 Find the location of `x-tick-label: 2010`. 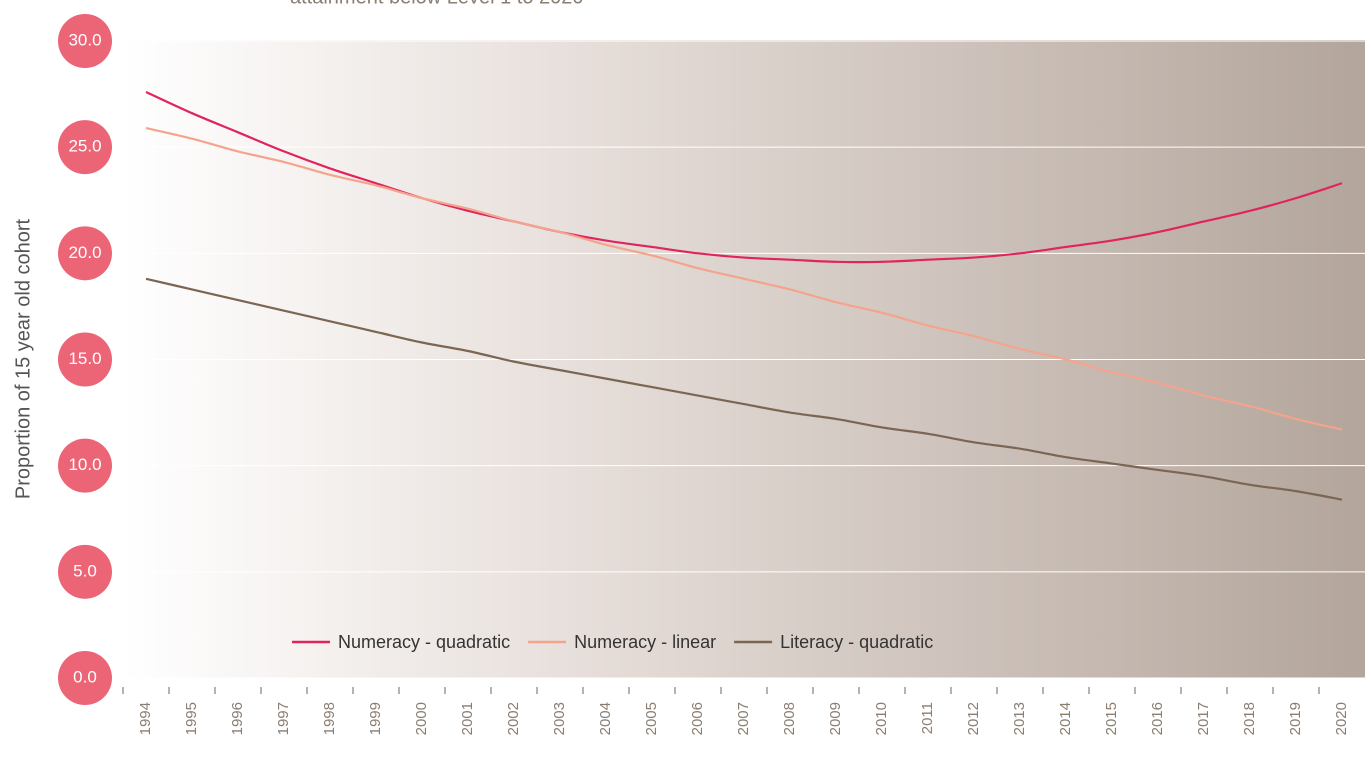

x-tick-label: 2010 is located at coordinates (881, 718).